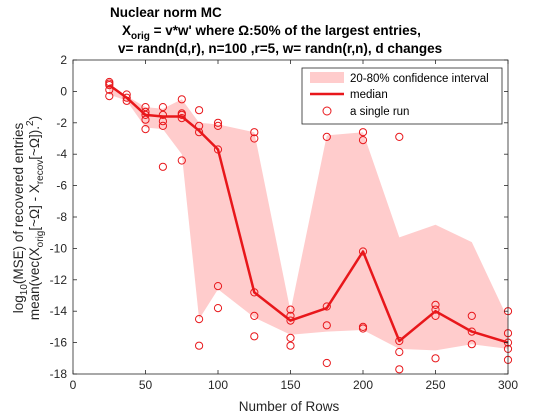 The image size is (560, 420). Describe the element at coordinates (59, 248) in the screenshot. I see `y-tick-label: -10` at that location.